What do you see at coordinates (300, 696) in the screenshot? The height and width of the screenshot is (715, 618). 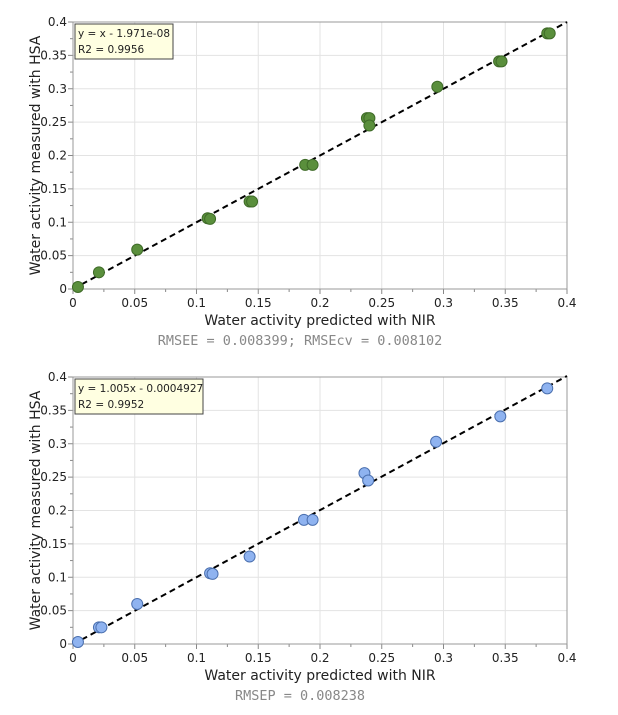 I see `error-metrics-label: RMSEP = 0.008238` at bounding box center [300, 696].